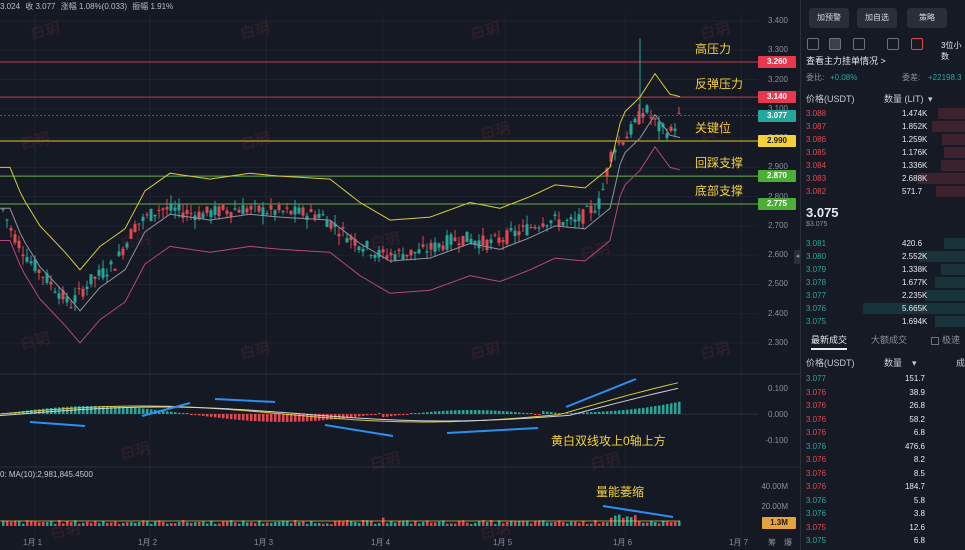  What do you see at coordinates (797, 257) in the screenshot?
I see `collapse-handle: ◂` at bounding box center [797, 257].